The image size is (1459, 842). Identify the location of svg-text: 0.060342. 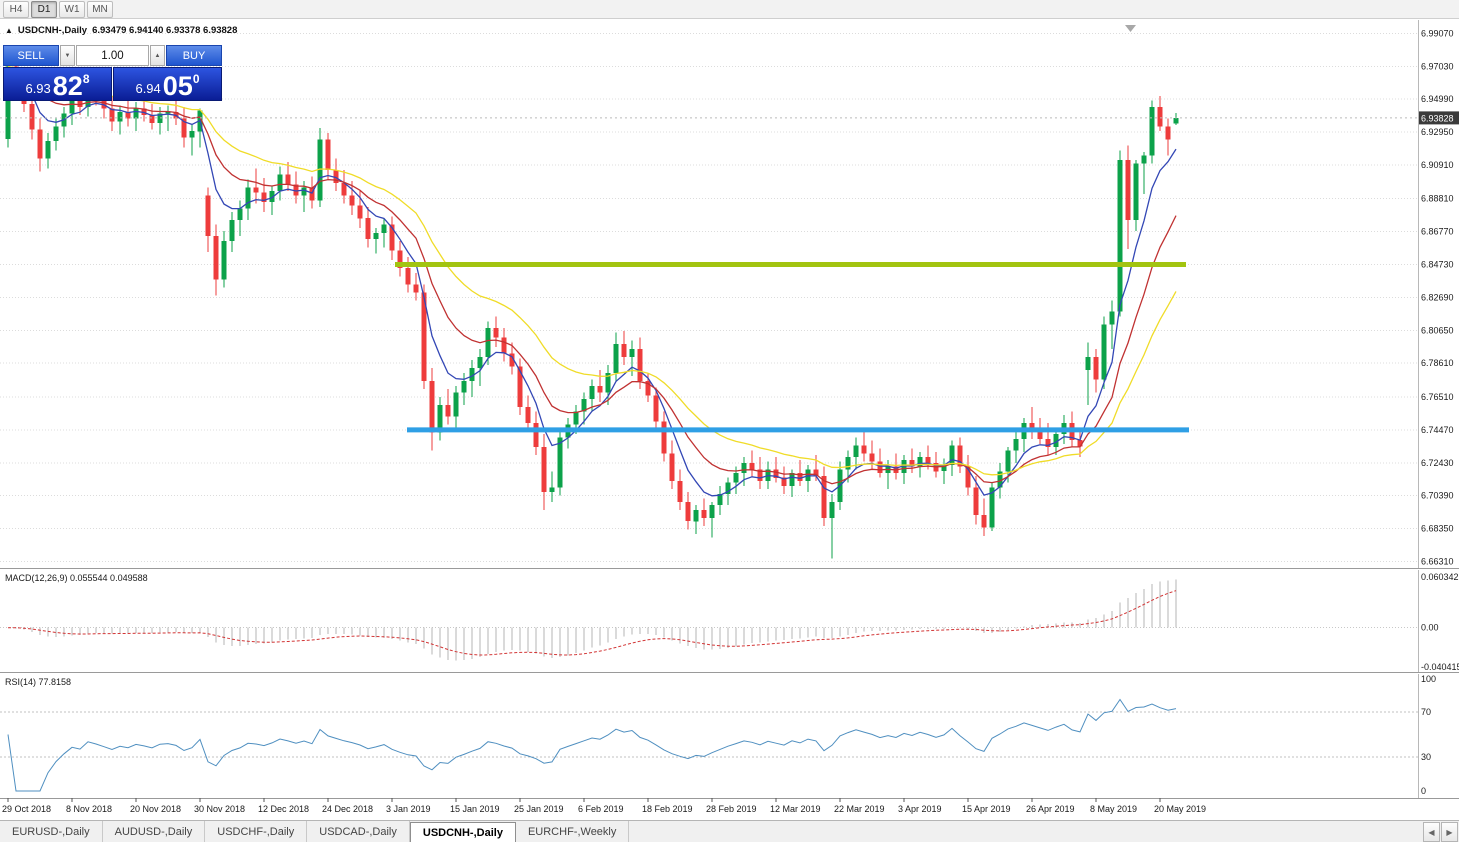
(1440, 577).